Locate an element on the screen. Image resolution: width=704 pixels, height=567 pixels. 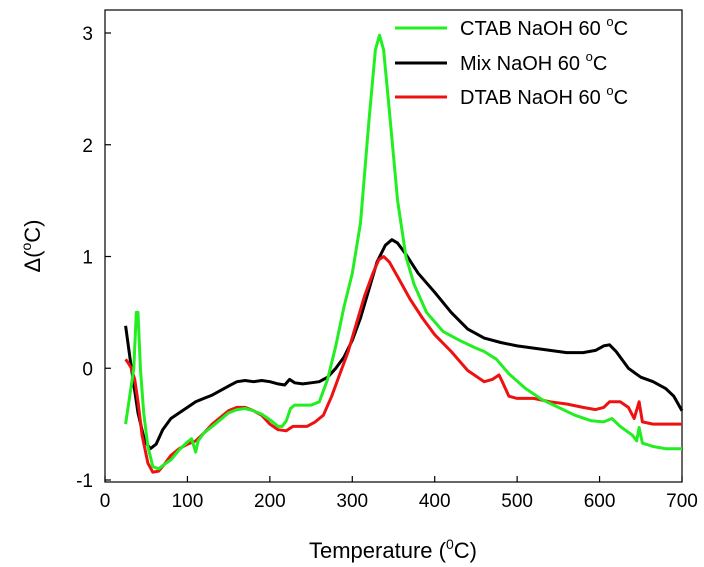
x-axis-title: Temperature (0C) is located at coordinates (393, 549).